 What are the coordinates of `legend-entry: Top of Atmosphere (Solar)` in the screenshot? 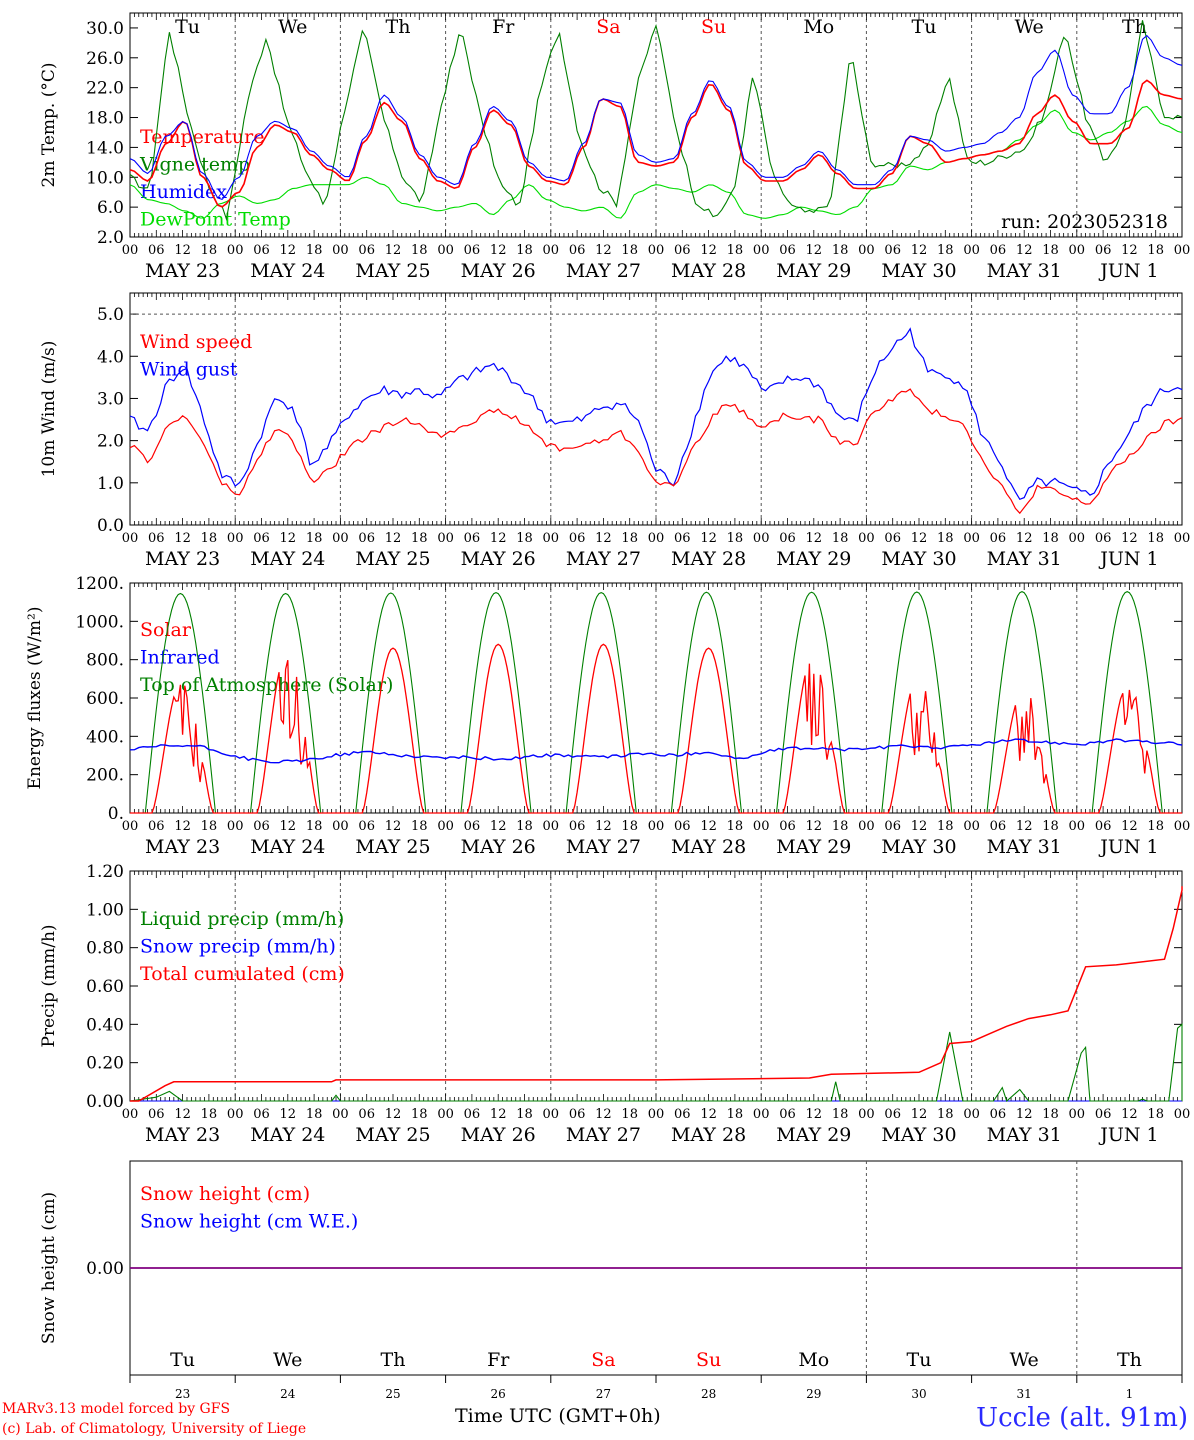 It's located at (266, 685).